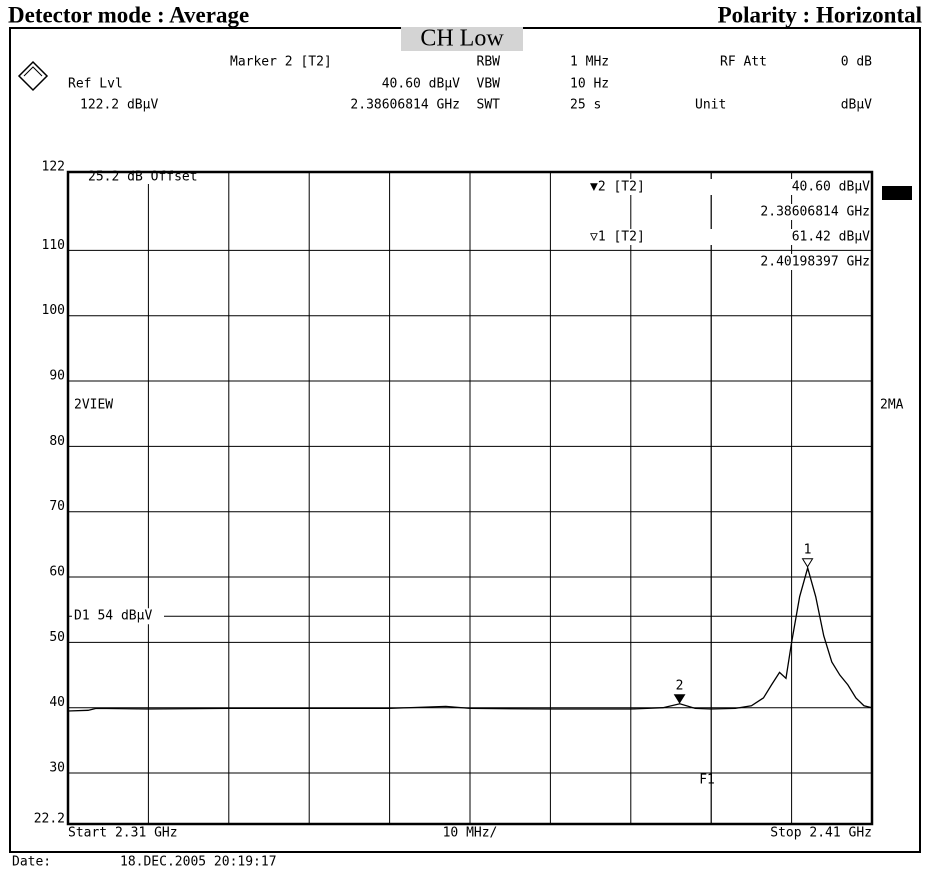  Describe the element at coordinates (152, 177) in the screenshot. I see `offset-label-bg` at that location.